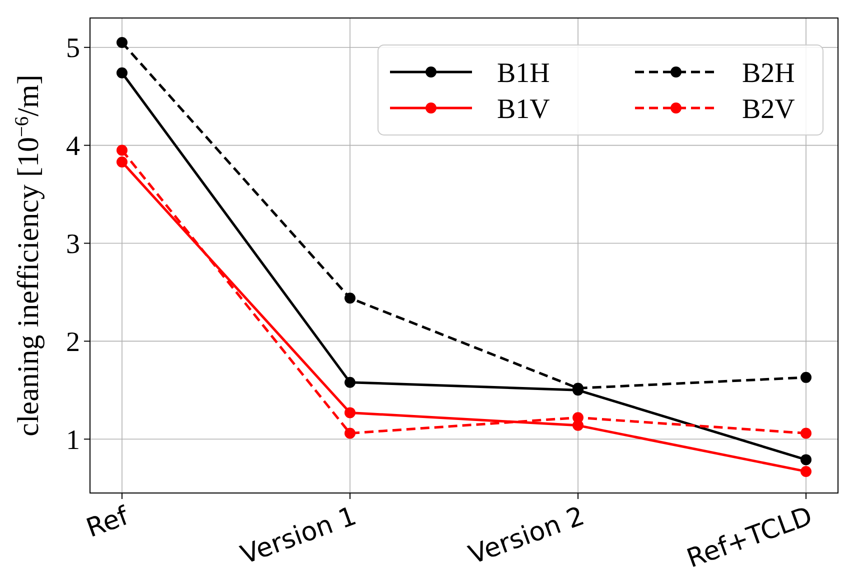 Image resolution: width=845 pixels, height=586 pixels. Describe the element at coordinates (523, 109) in the screenshot. I see `legend-label: B1V` at that location.